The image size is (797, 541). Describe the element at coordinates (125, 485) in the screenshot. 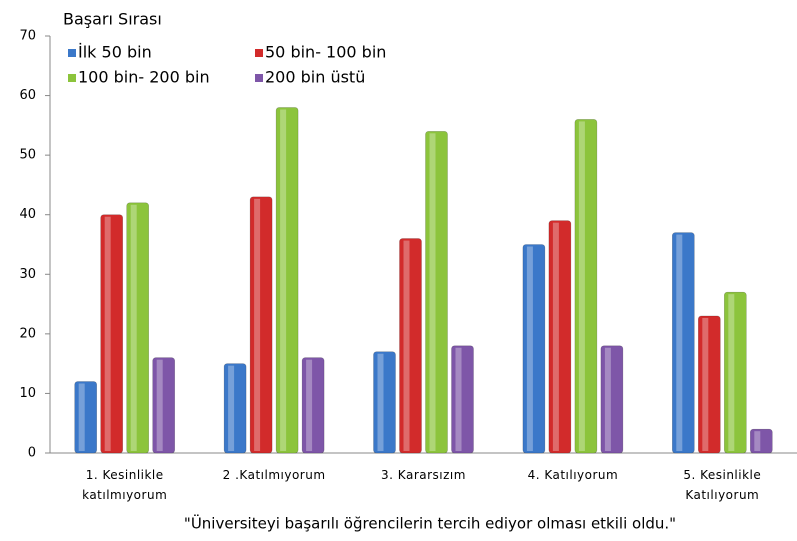

I see `x-tick-label: 1. Kesinlikle katılmıyorum` at that location.